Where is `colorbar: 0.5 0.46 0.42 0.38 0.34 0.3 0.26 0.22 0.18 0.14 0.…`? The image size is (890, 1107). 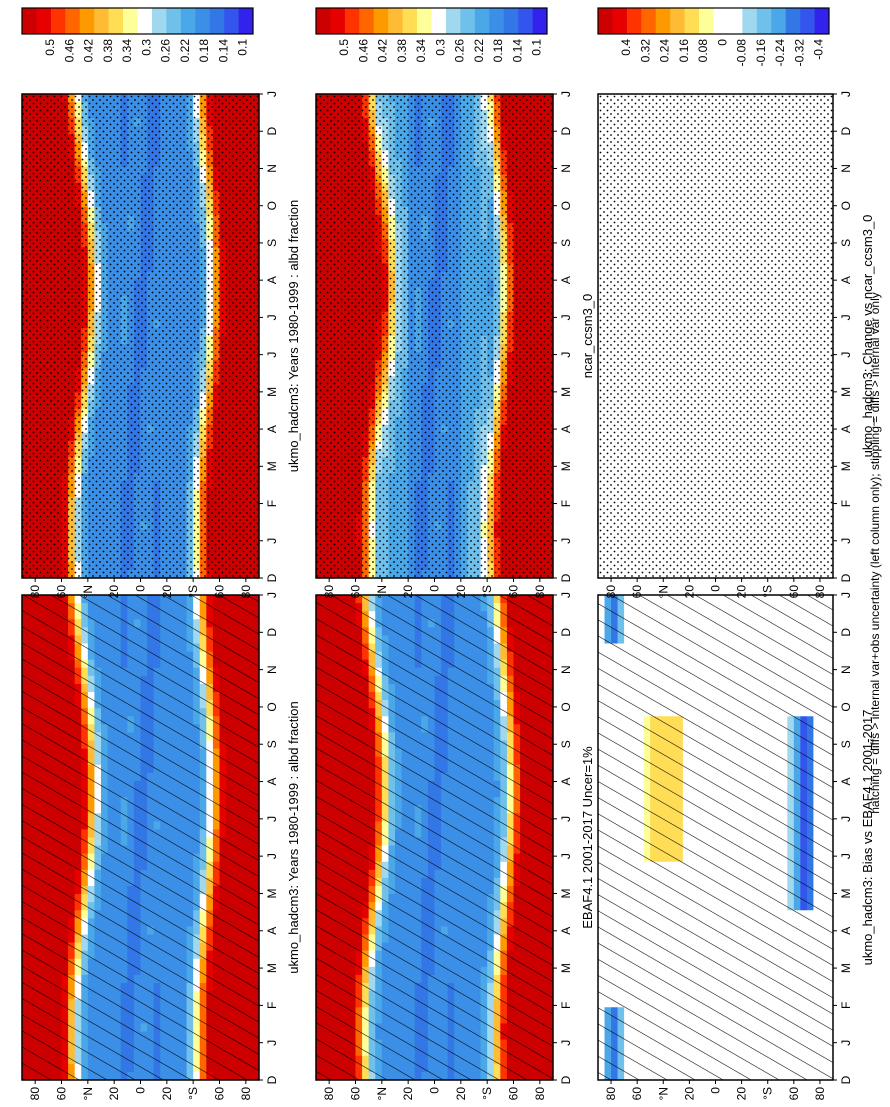
colorbar: 0.5 0.46 0.42 0.38 0.34 0.3 0.26 0.22 0.18 0.14 0.… is located at coordinates (137, 35).